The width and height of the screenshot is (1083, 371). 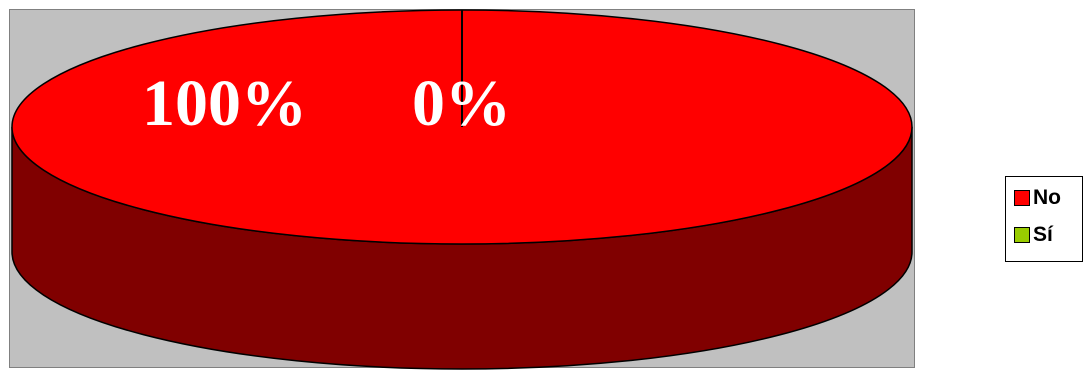 I want to click on legend-item-si: Sí, so click(x=1033, y=235).